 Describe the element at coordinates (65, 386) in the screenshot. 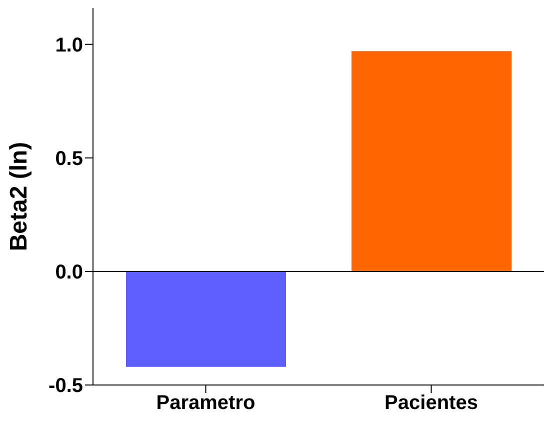

I see `y-tick-label: -0.5` at that location.